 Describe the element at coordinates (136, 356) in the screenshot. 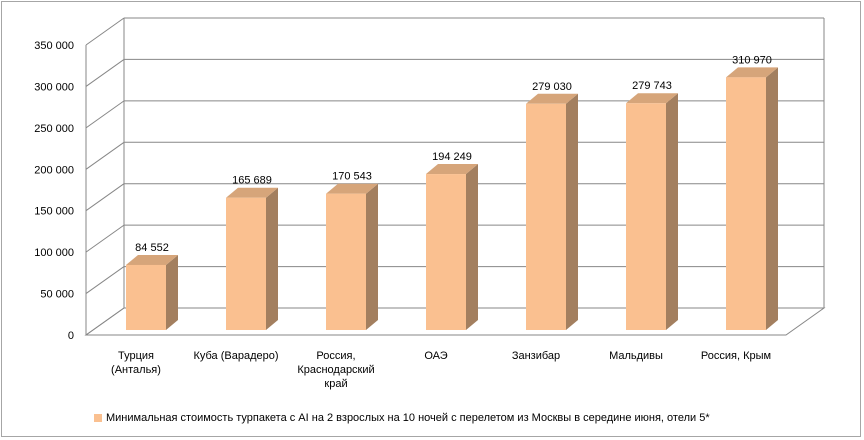

I see `x-tick-label: Турция` at that location.